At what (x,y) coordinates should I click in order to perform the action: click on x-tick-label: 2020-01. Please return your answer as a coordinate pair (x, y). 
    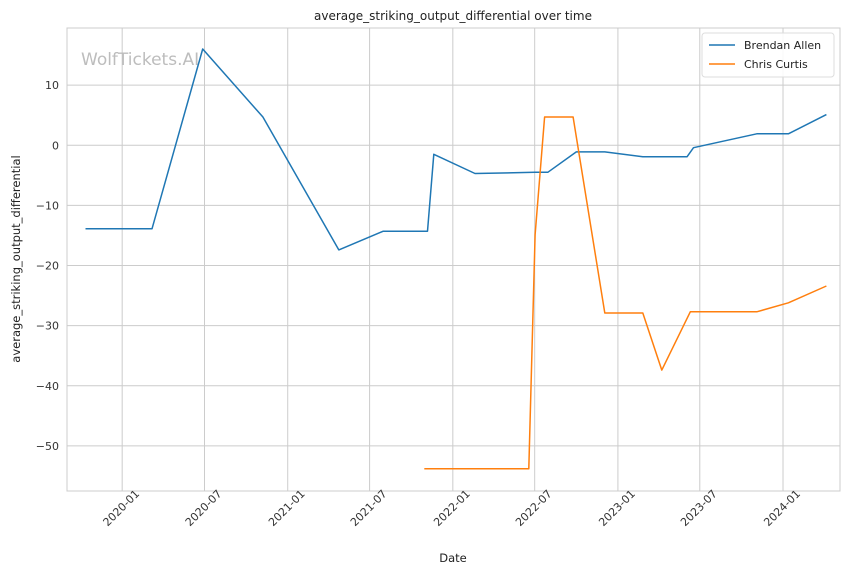
    Looking at the image, I should click on (122, 508).